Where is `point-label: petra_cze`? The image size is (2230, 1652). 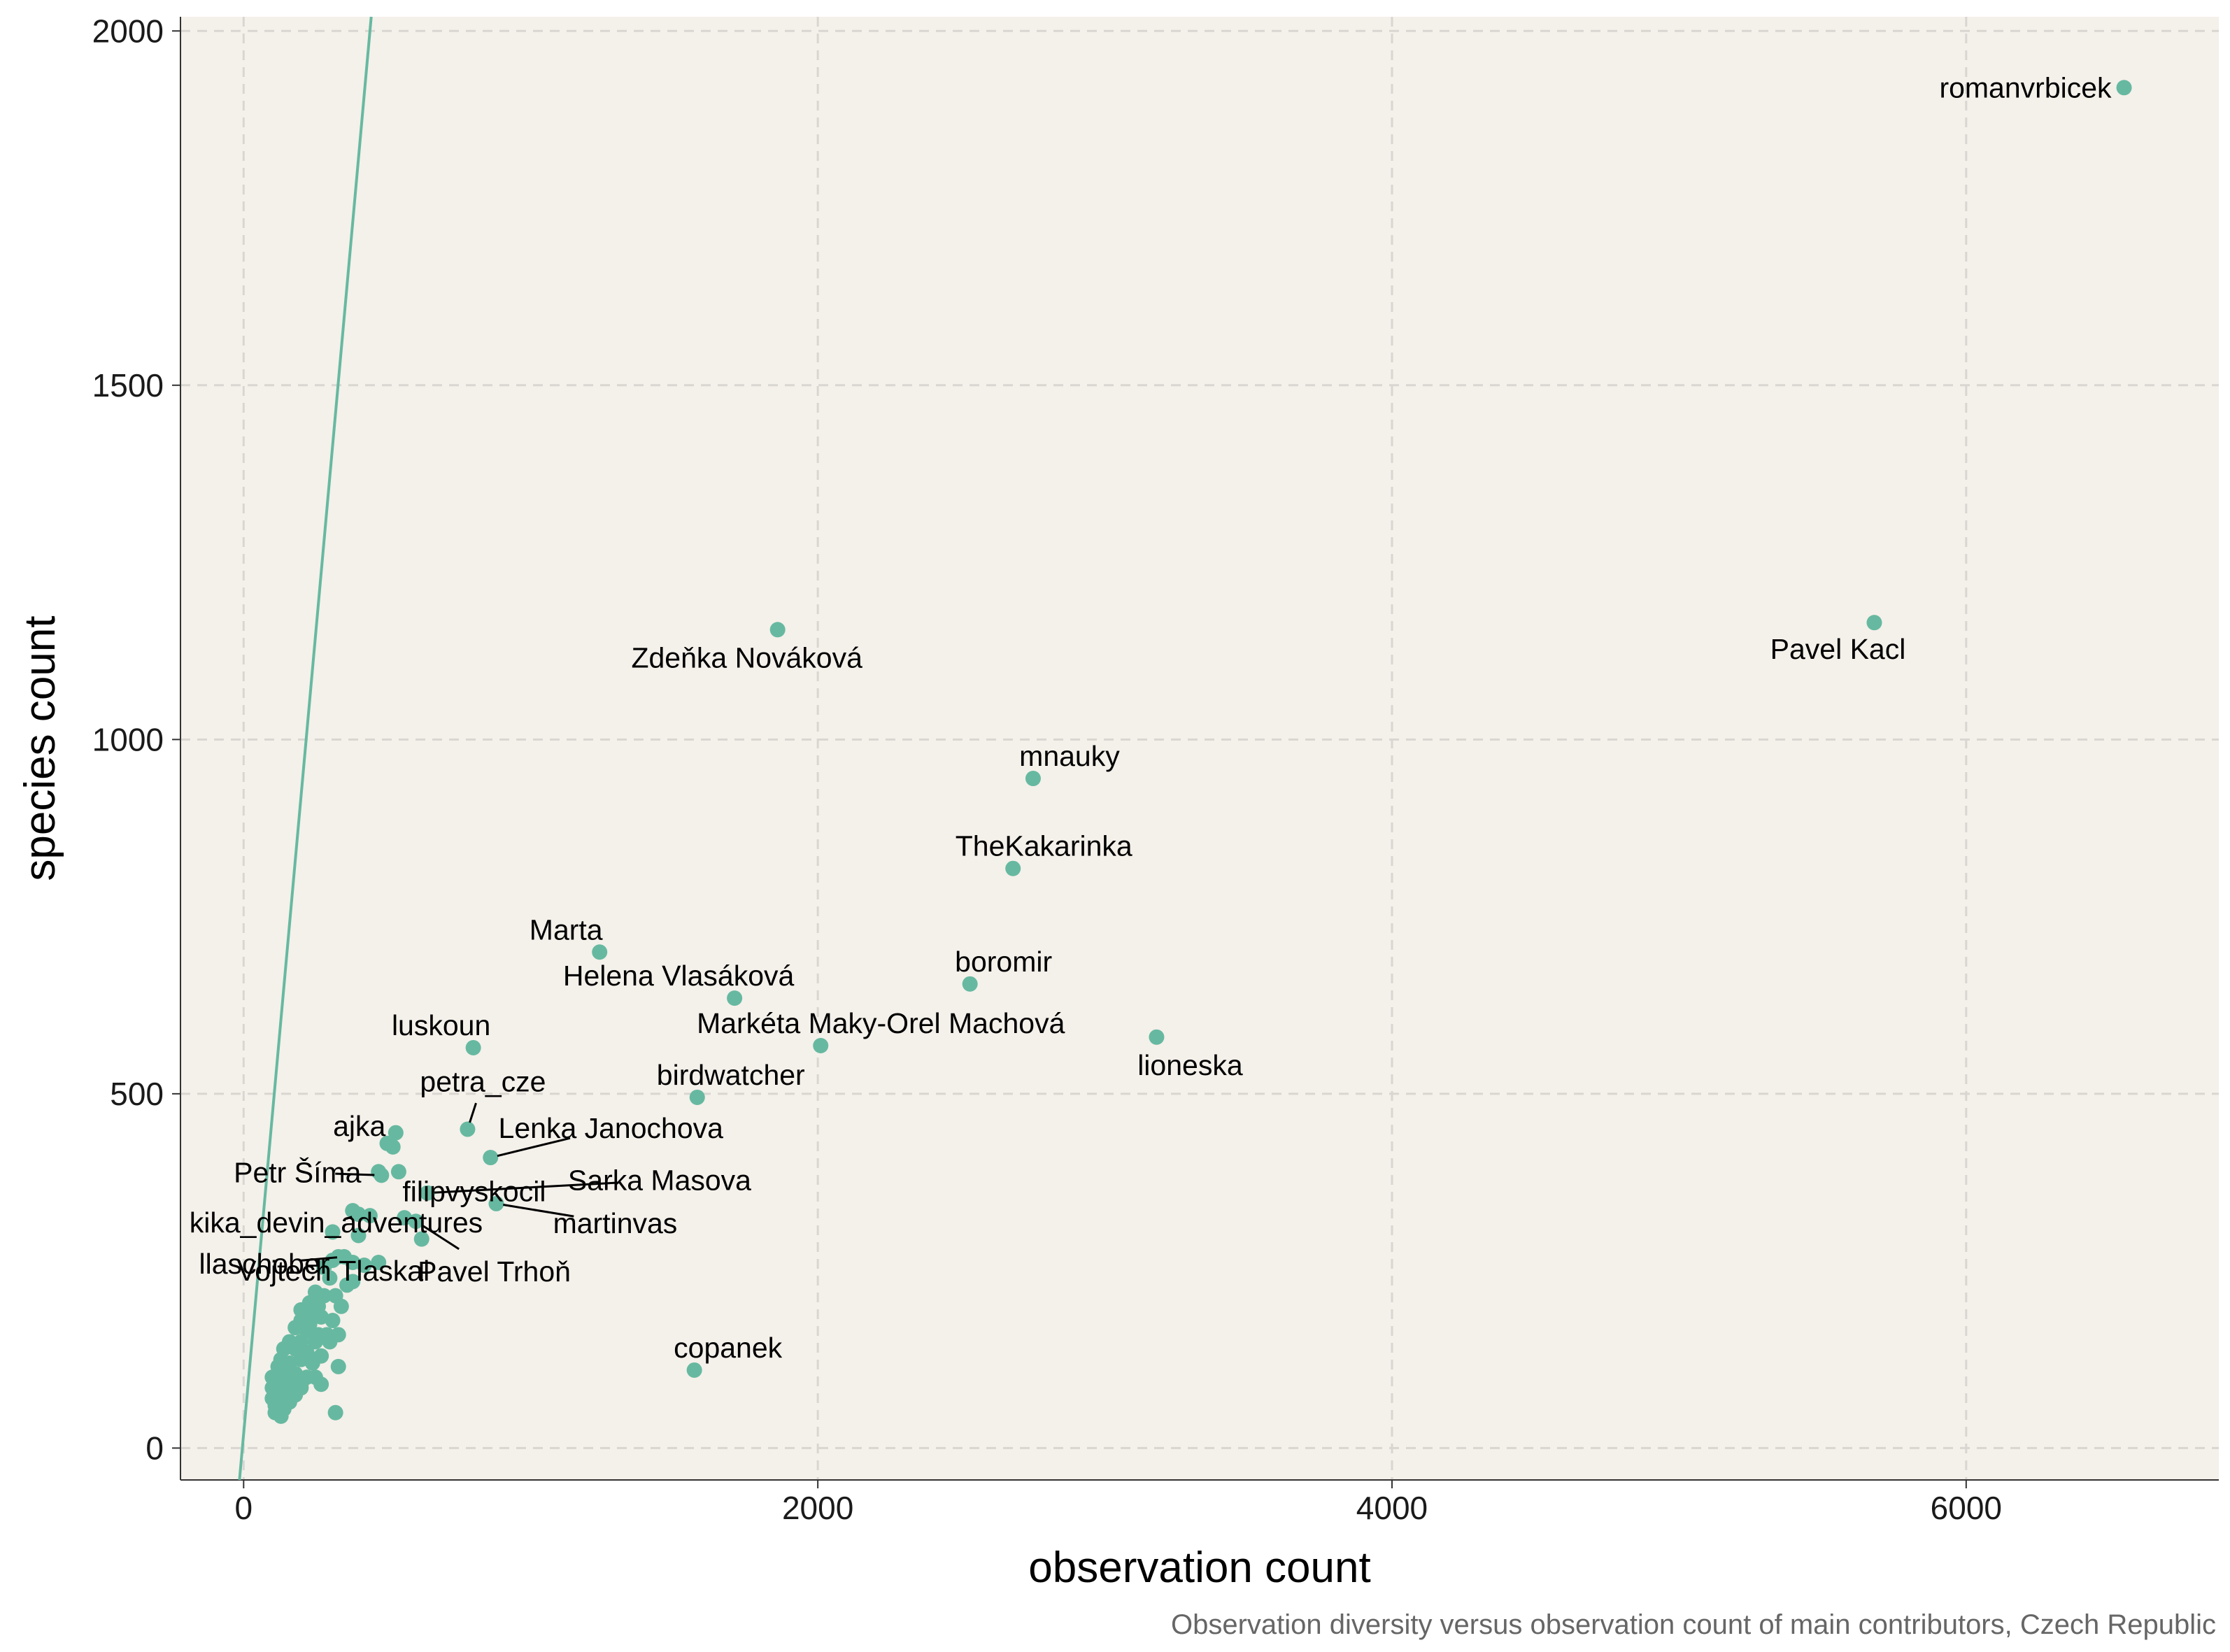
point-label: petra_cze is located at coordinates (483, 1082).